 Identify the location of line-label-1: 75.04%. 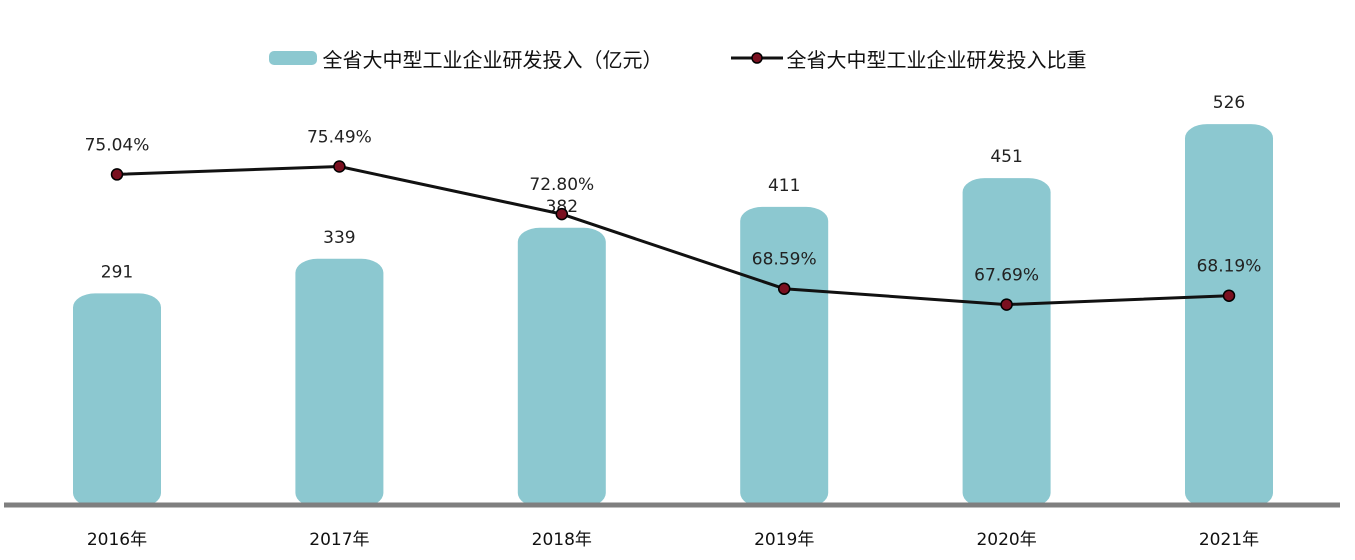
(117, 145).